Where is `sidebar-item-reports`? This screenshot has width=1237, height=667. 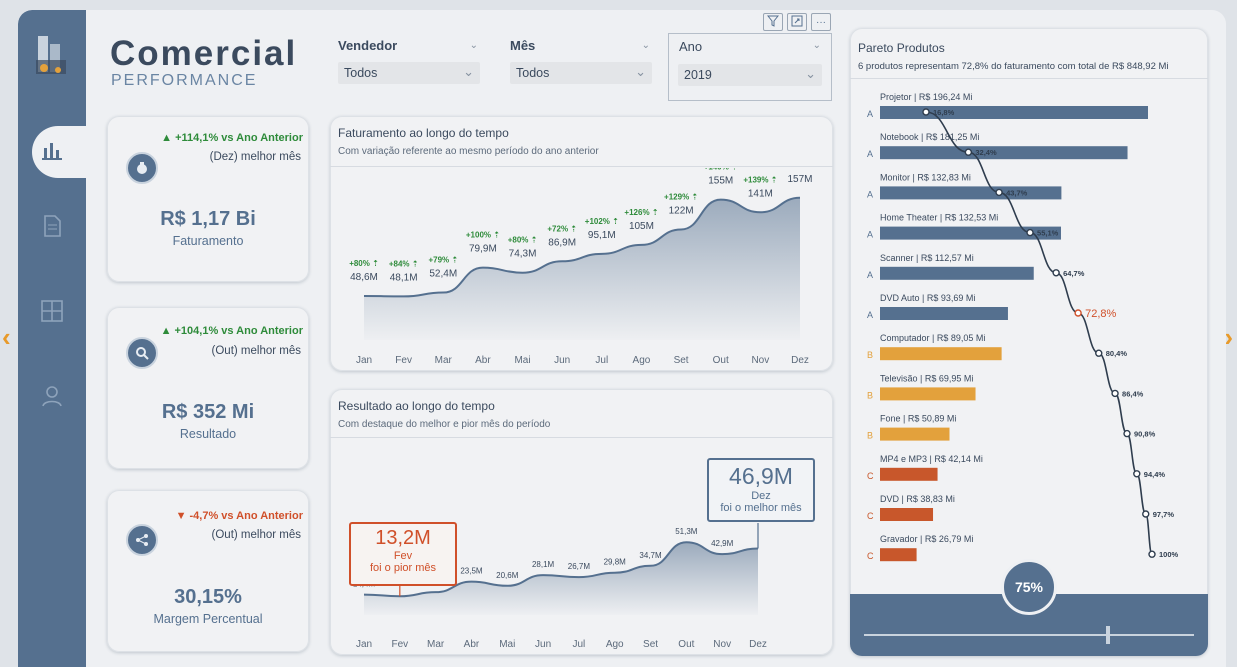
sidebar-item-reports is located at coordinates (52, 228).